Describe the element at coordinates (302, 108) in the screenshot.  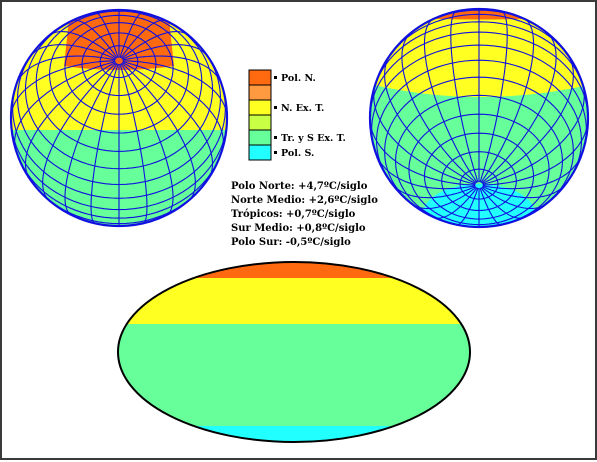
I see `legend-label: N. Ex. T.` at that location.